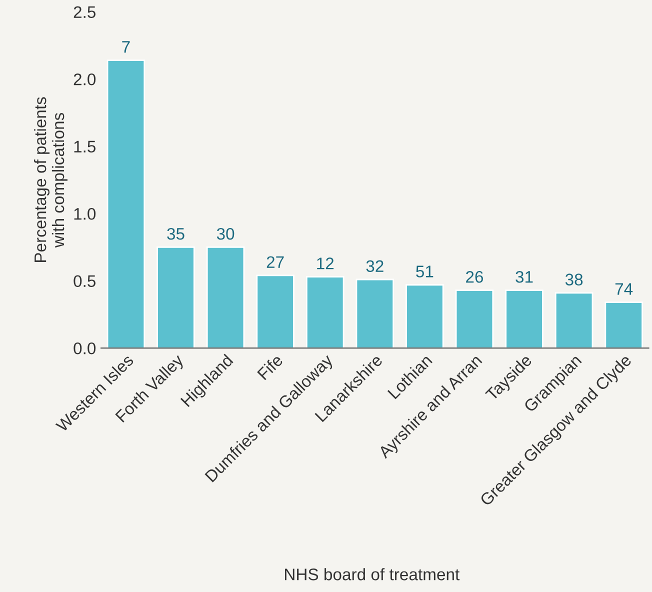 The height and width of the screenshot is (592, 652). What do you see at coordinates (372, 574) in the screenshot?
I see `x-axis-title: NHS board of treatment` at bounding box center [372, 574].